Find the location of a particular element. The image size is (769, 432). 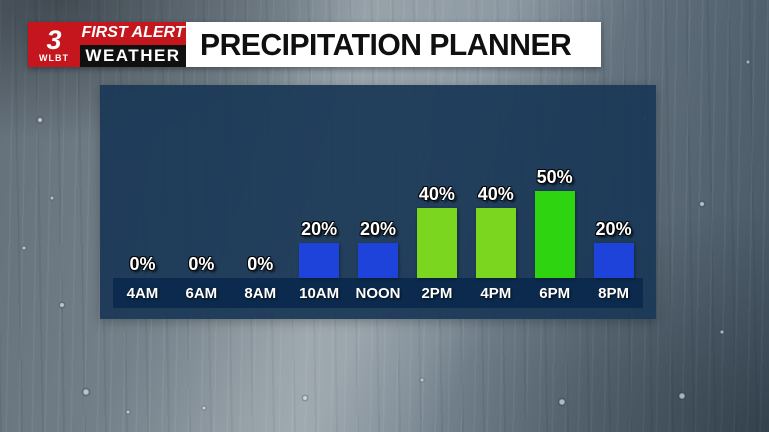

axis-label: 4PM is located at coordinates (496, 293).